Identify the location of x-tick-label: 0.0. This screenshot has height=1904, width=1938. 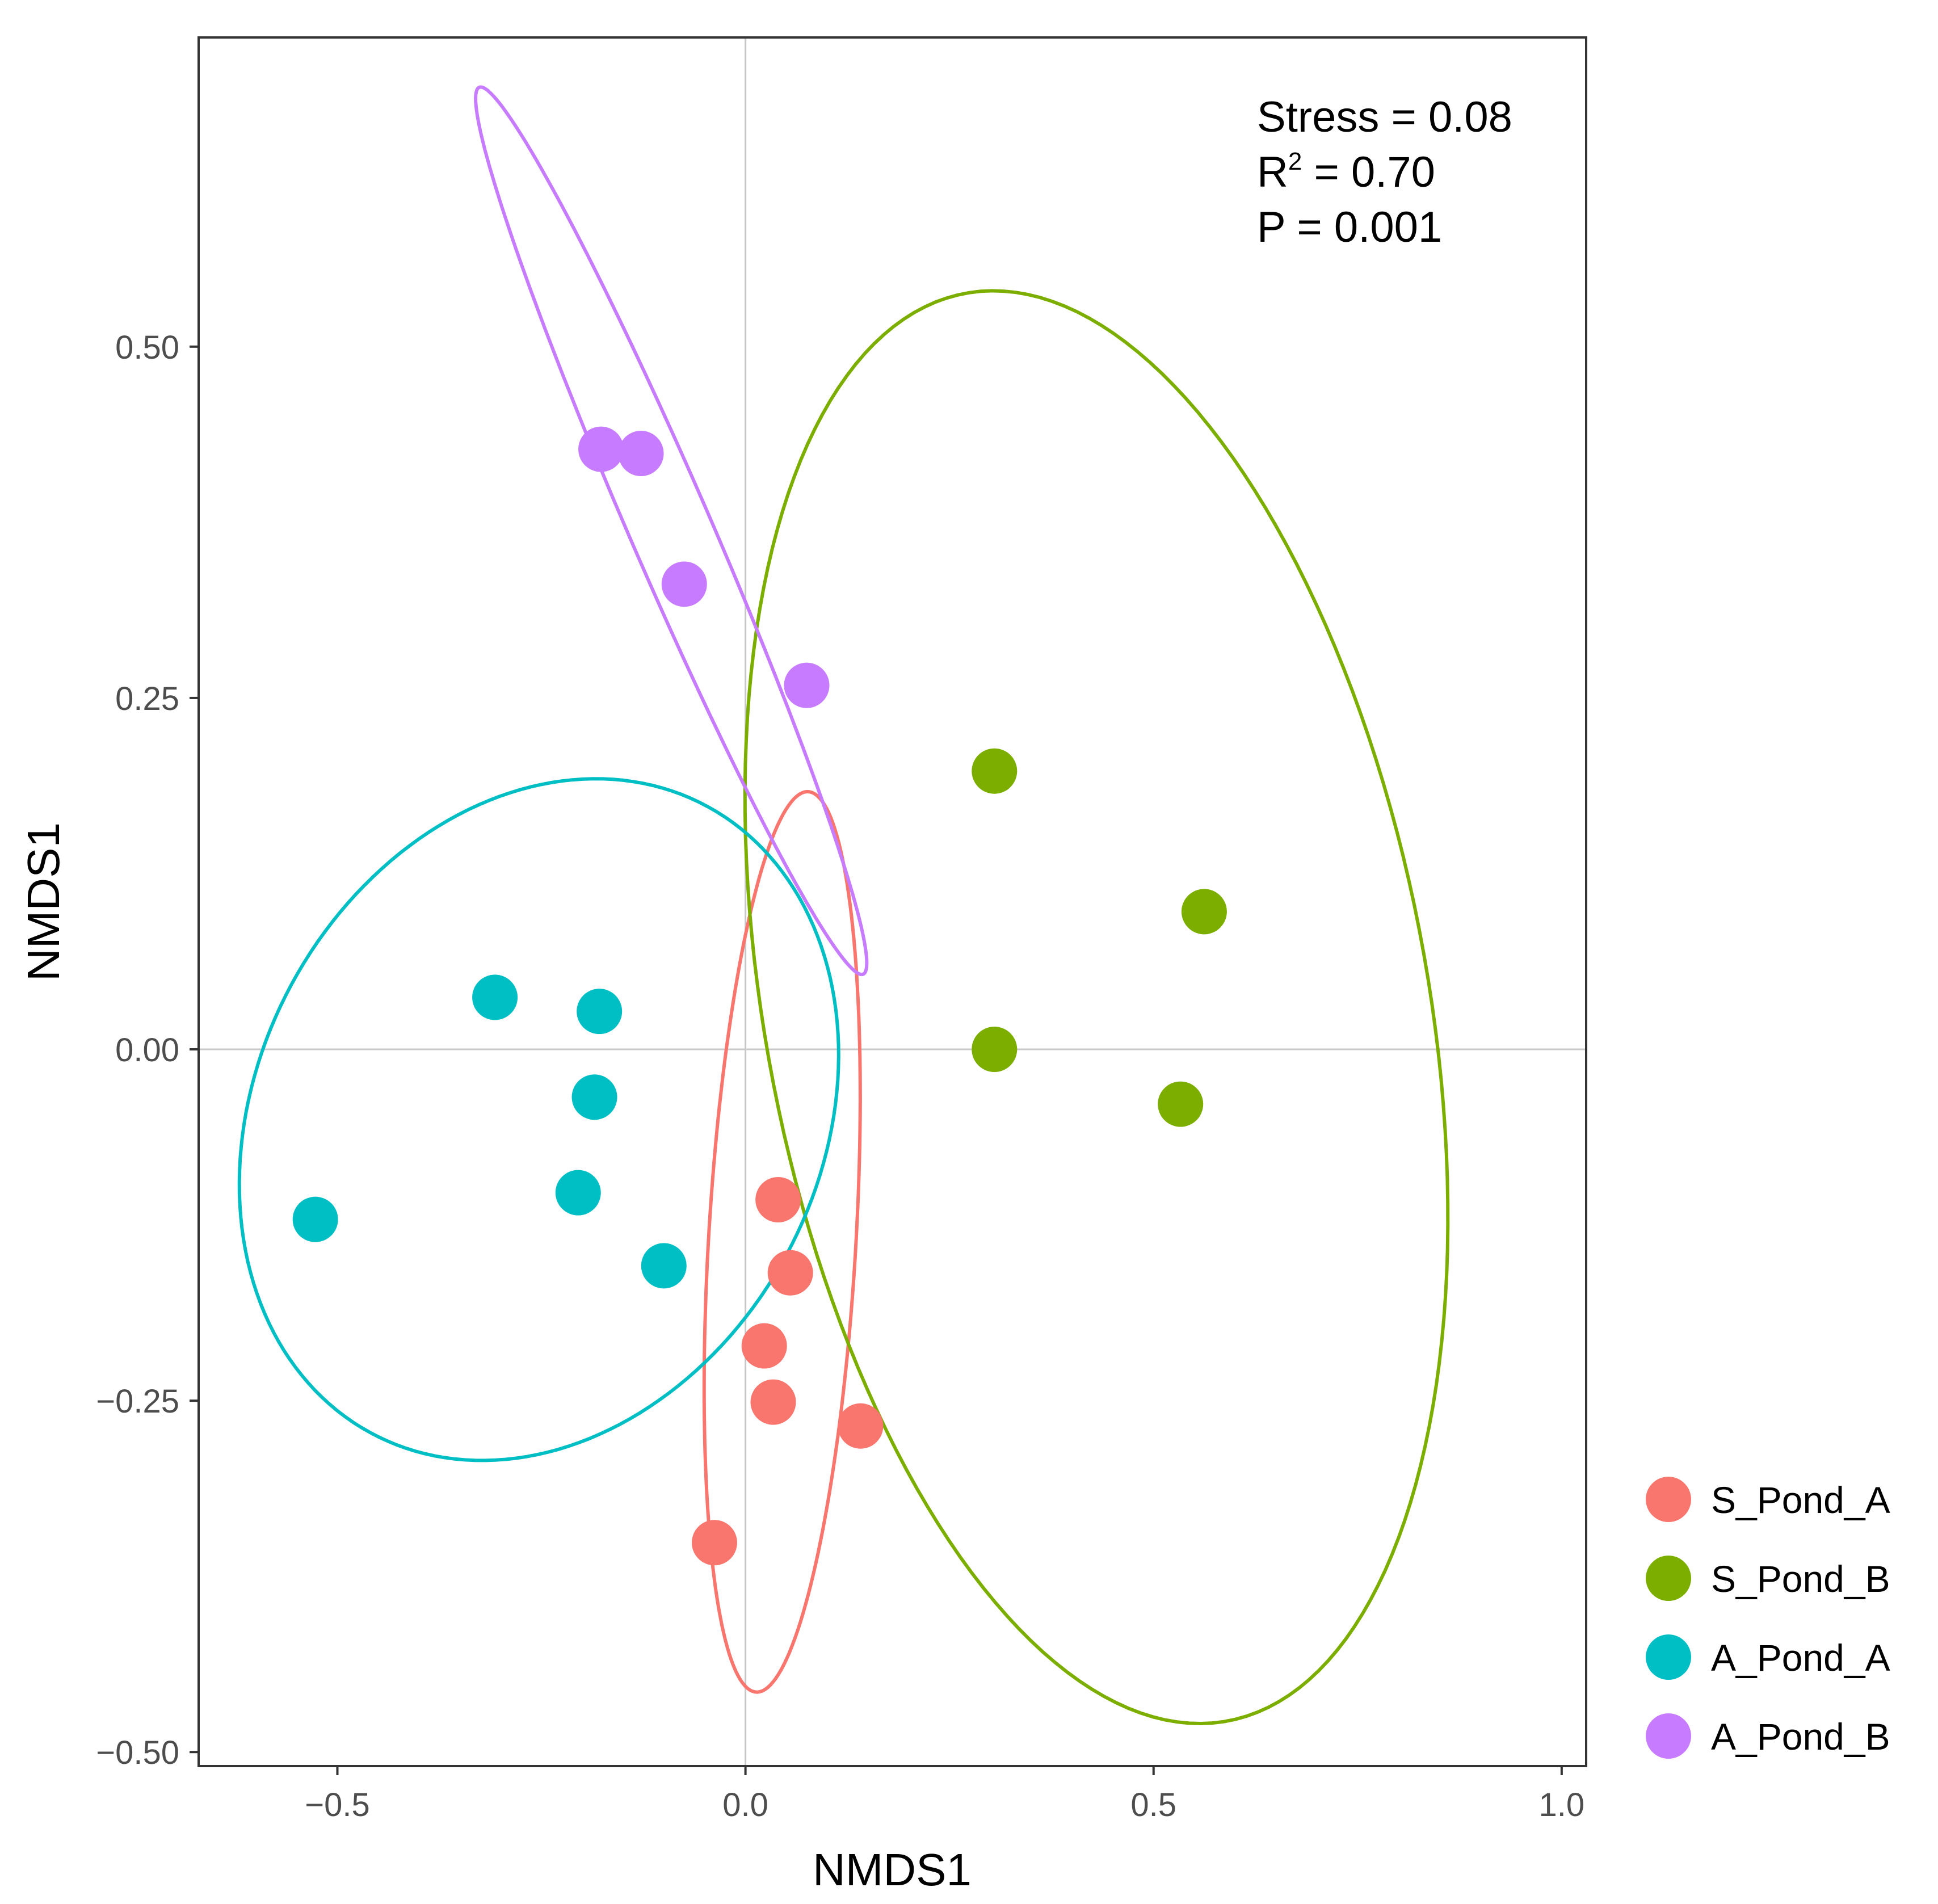
(745, 1805).